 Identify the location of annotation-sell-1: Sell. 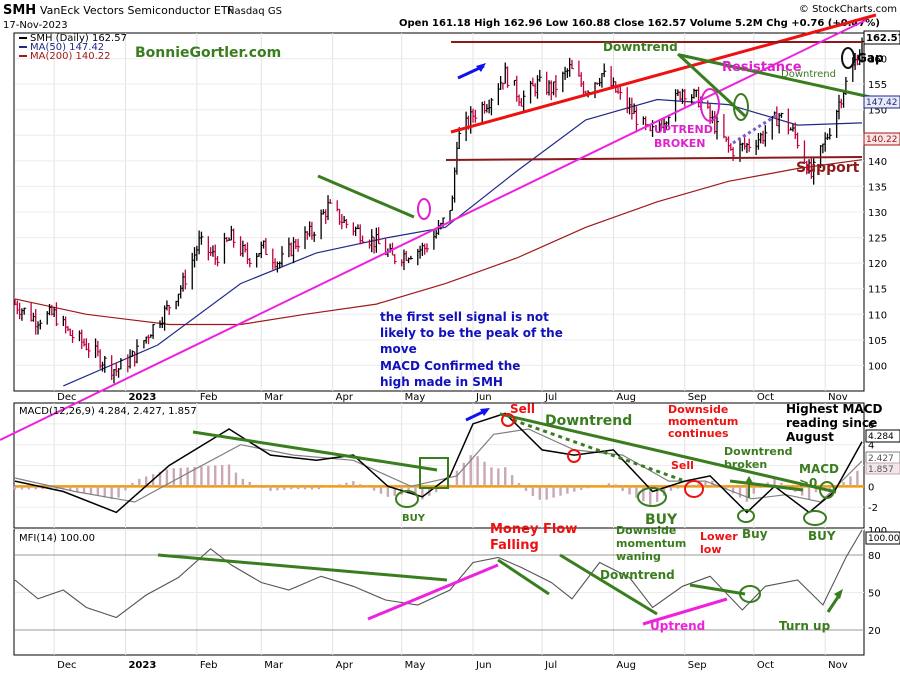
(522, 409).